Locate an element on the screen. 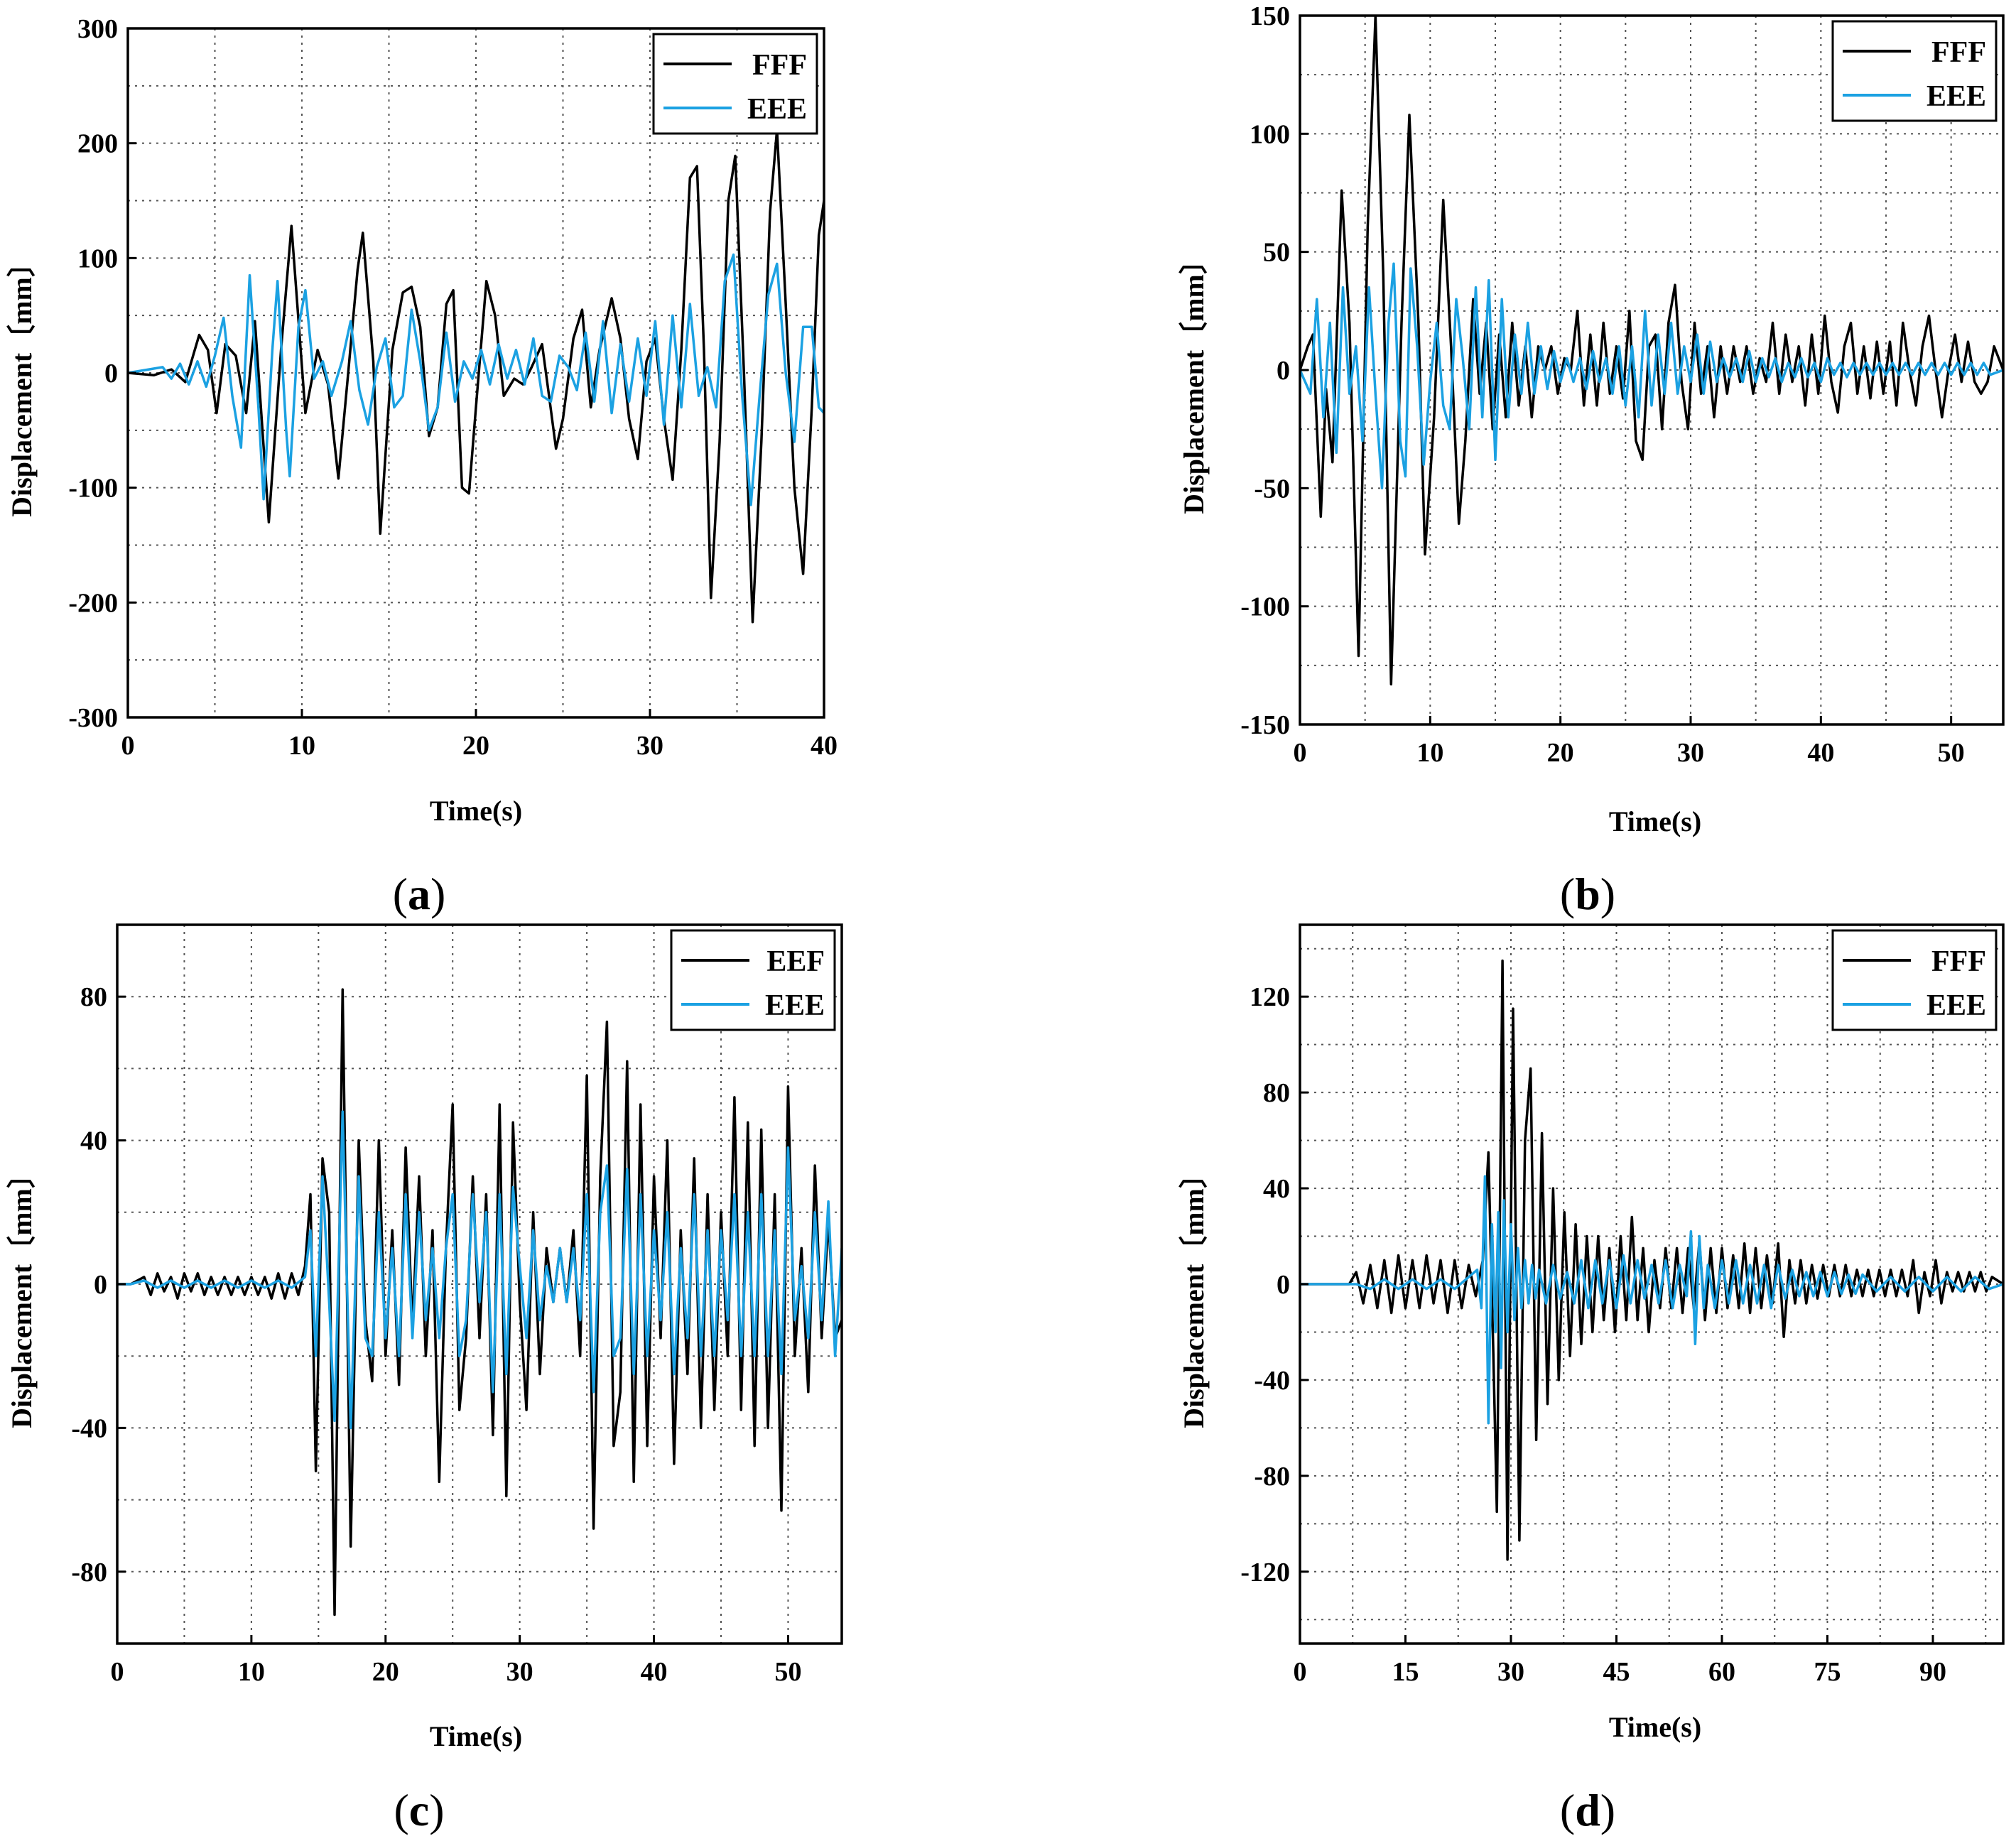  x-tick-label: 90 is located at coordinates (1933, 1672).